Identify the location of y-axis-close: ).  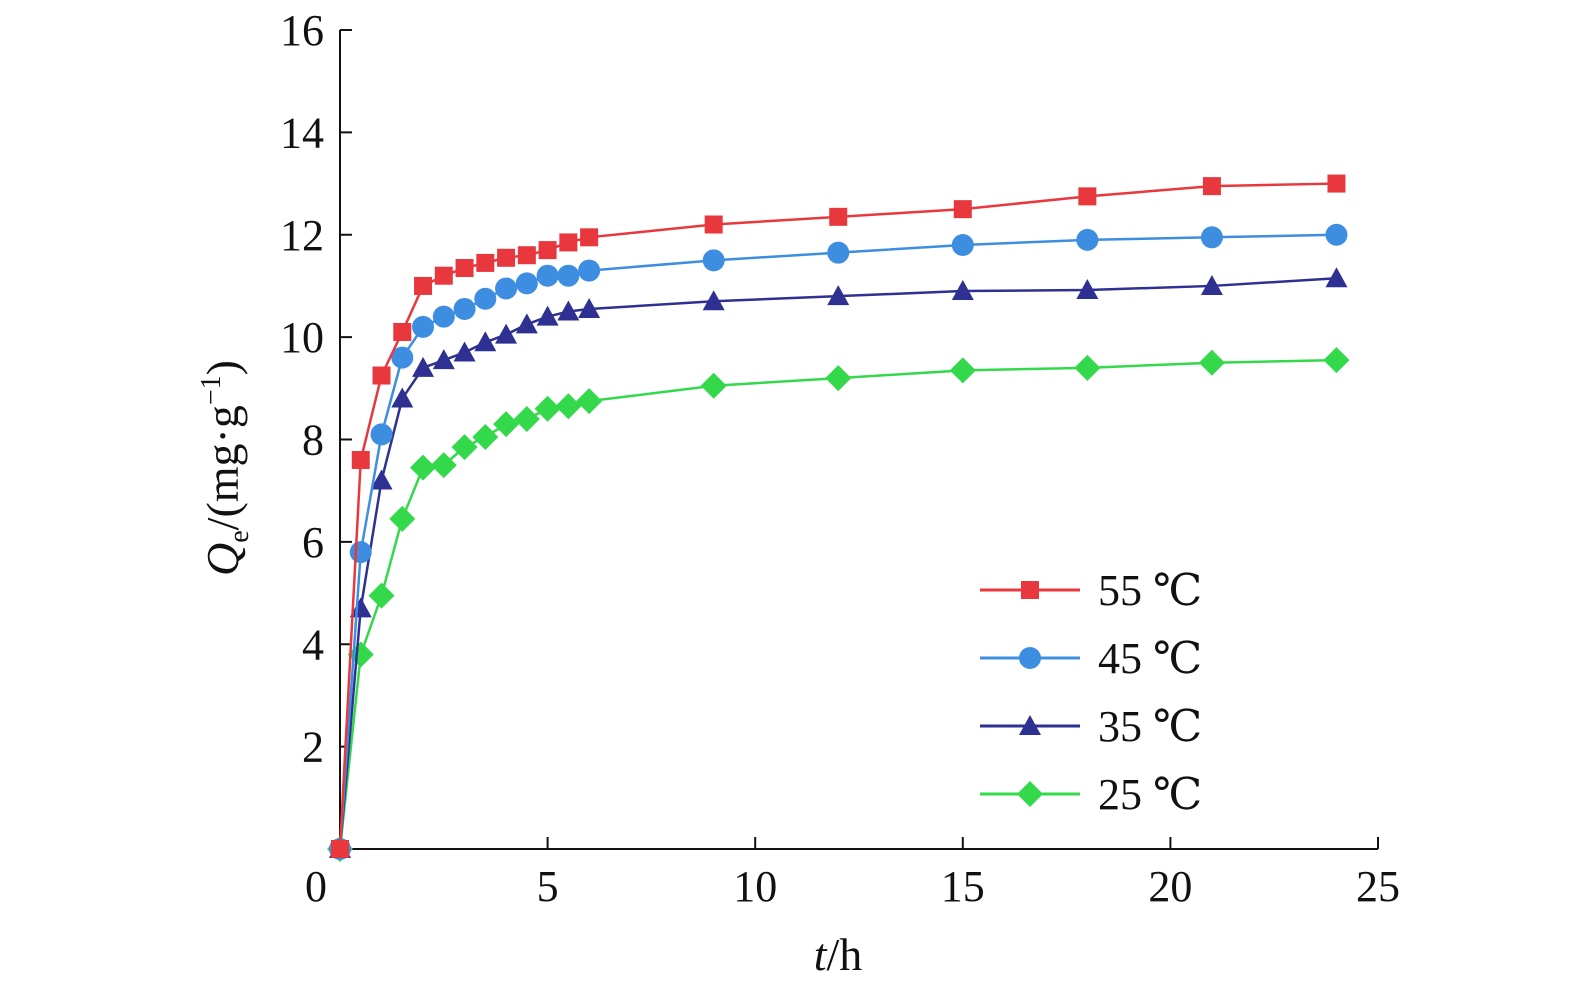
(222, 367).